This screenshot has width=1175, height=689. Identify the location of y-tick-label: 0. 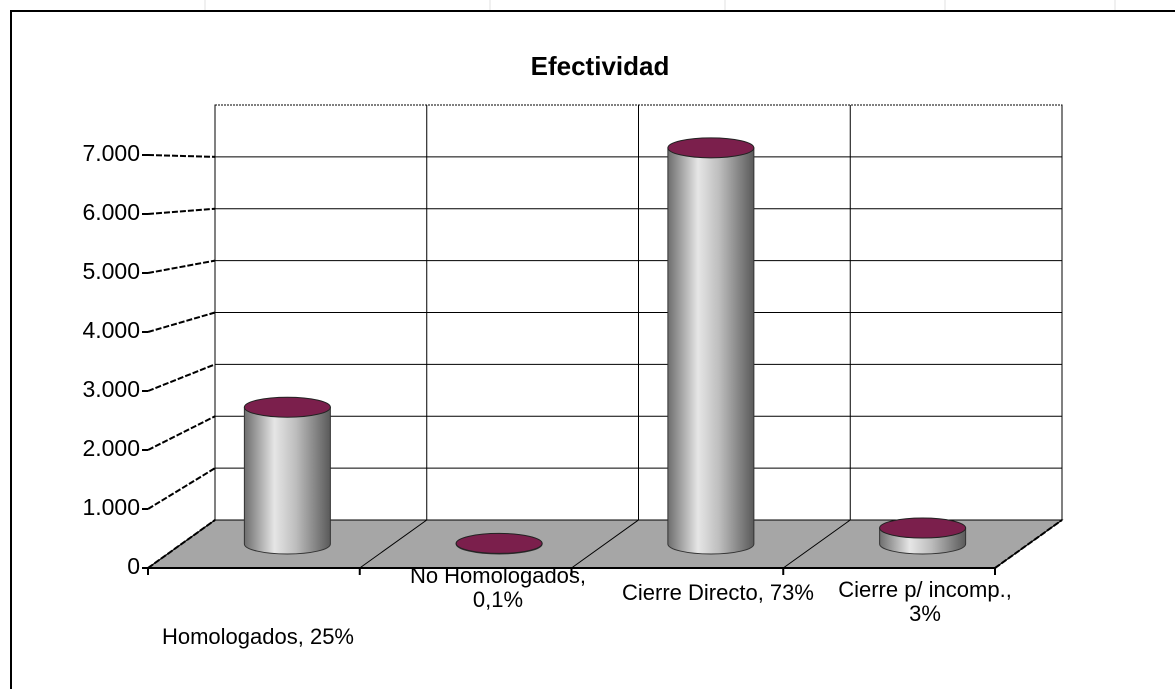
(133, 566).